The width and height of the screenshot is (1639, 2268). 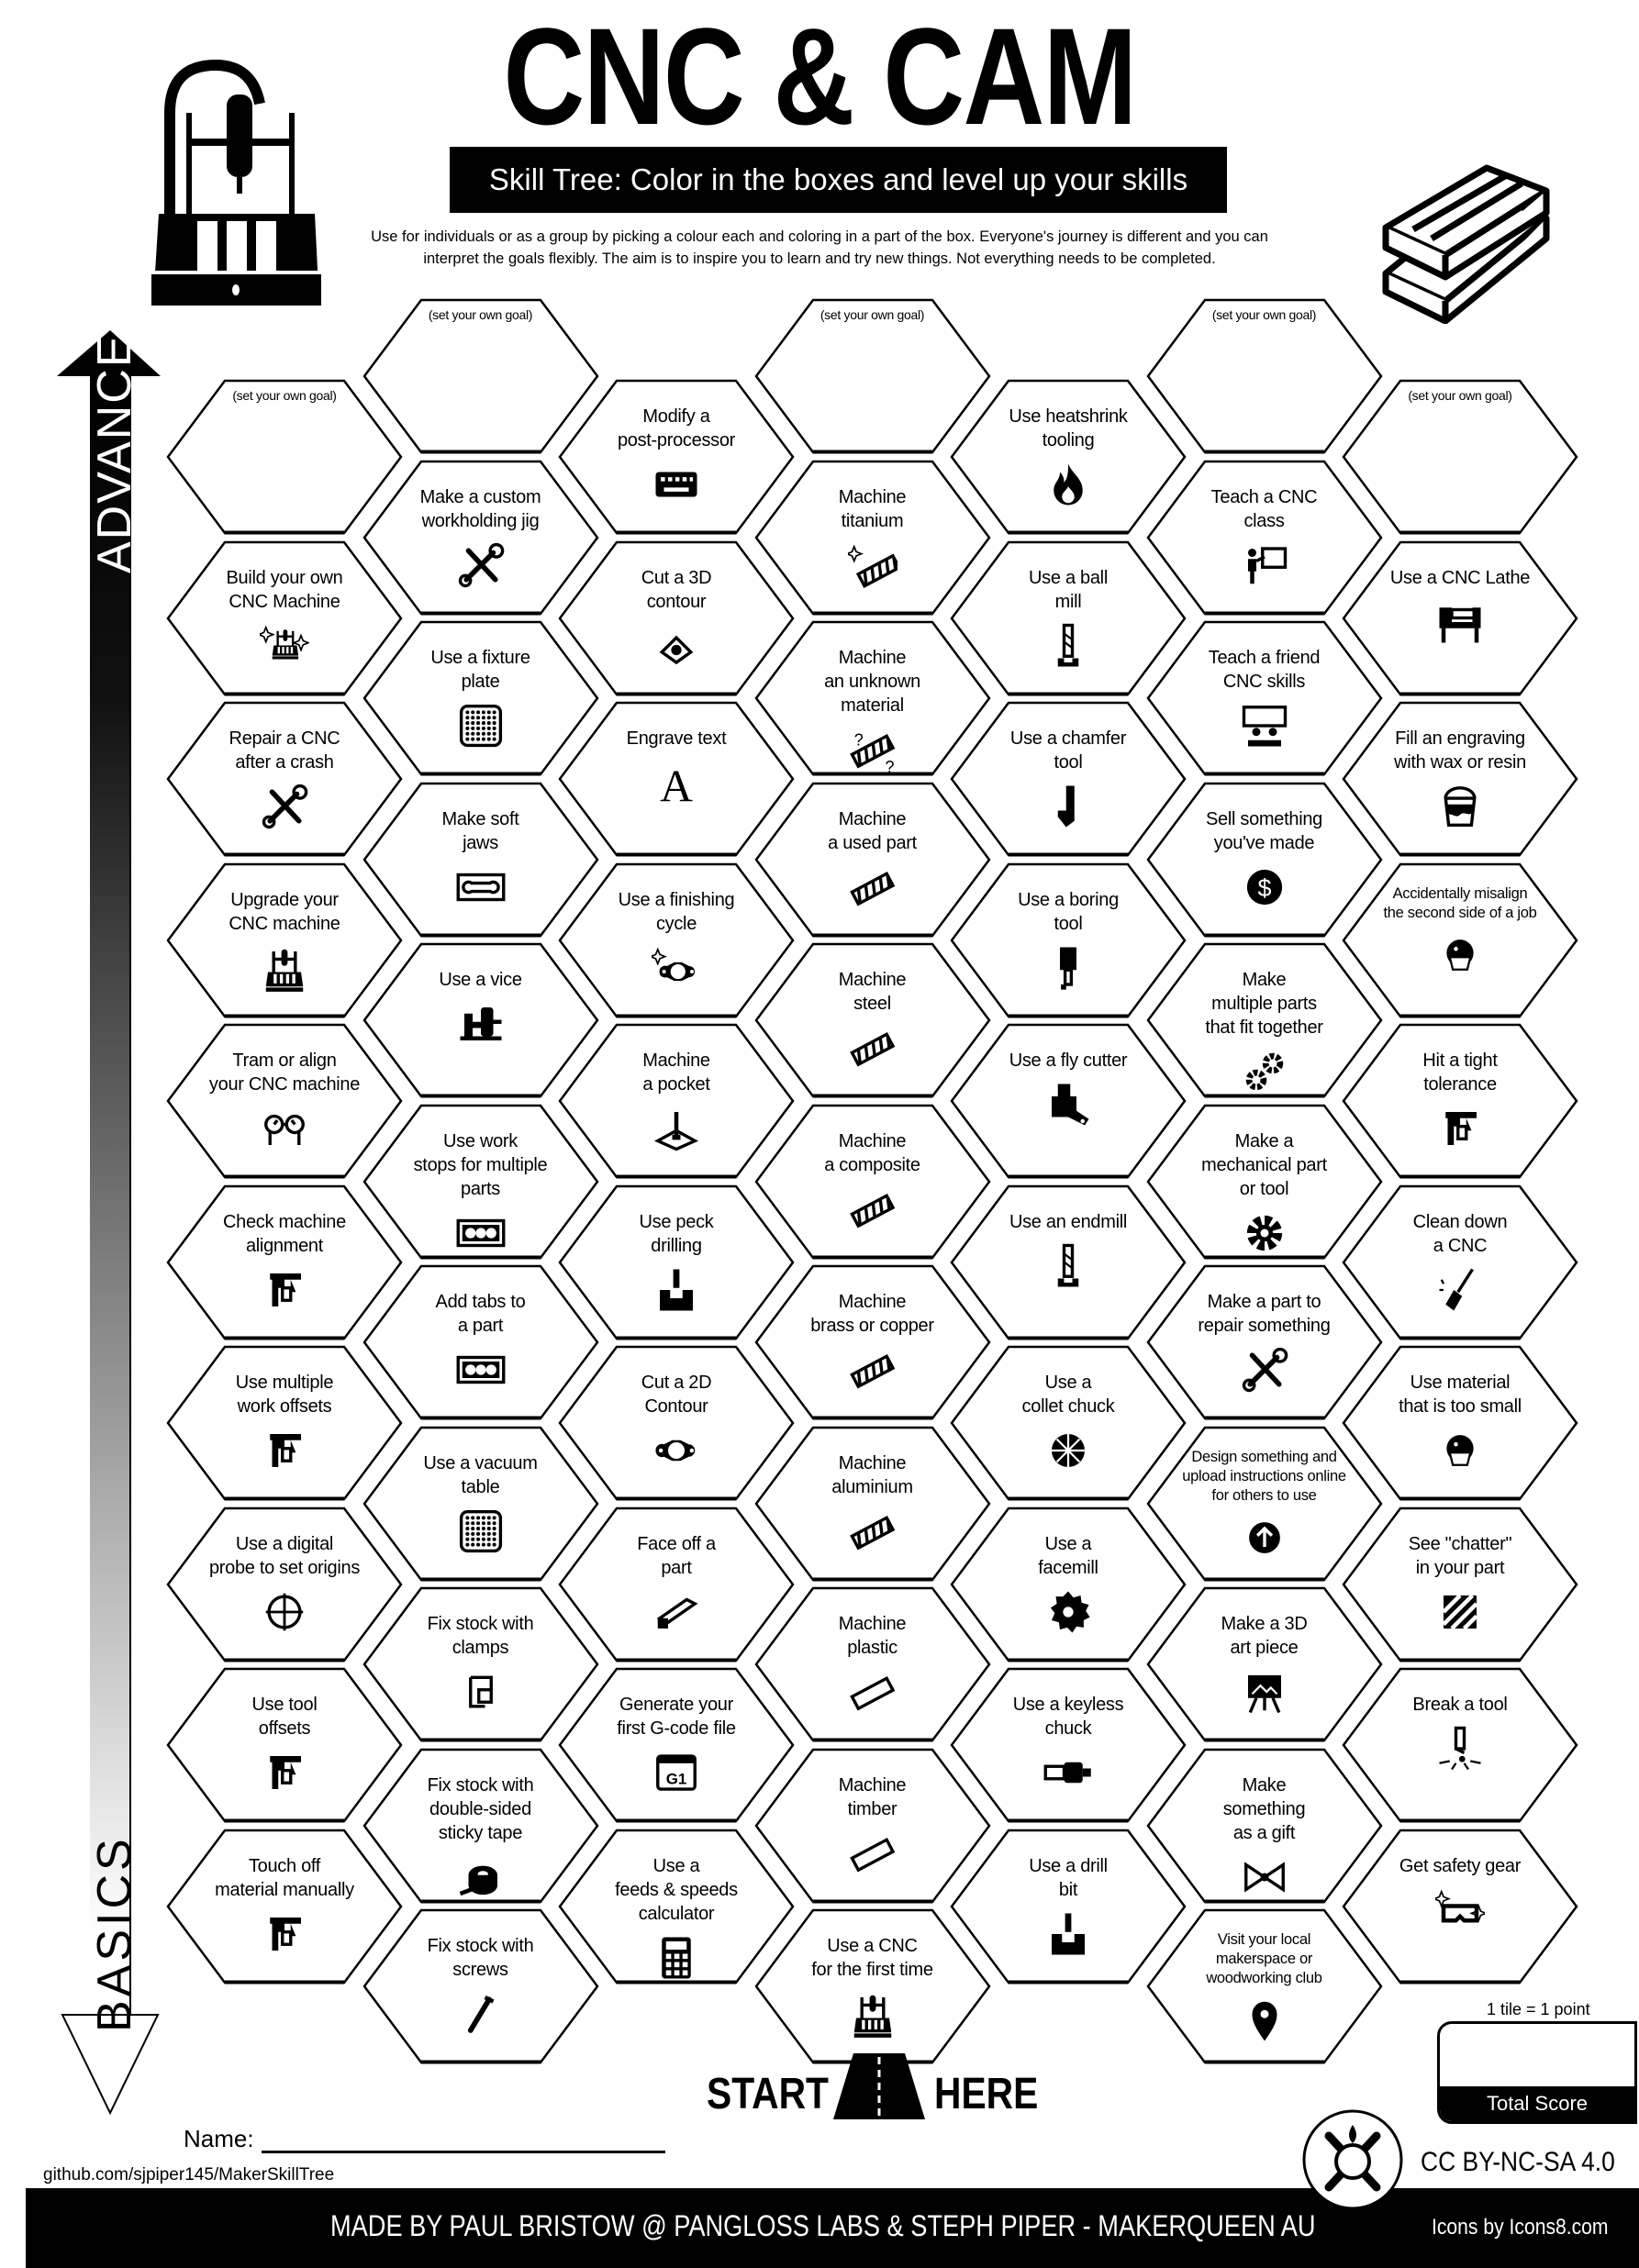 I want to click on skill-tile: Use peck drilling, so click(x=676, y=1262).